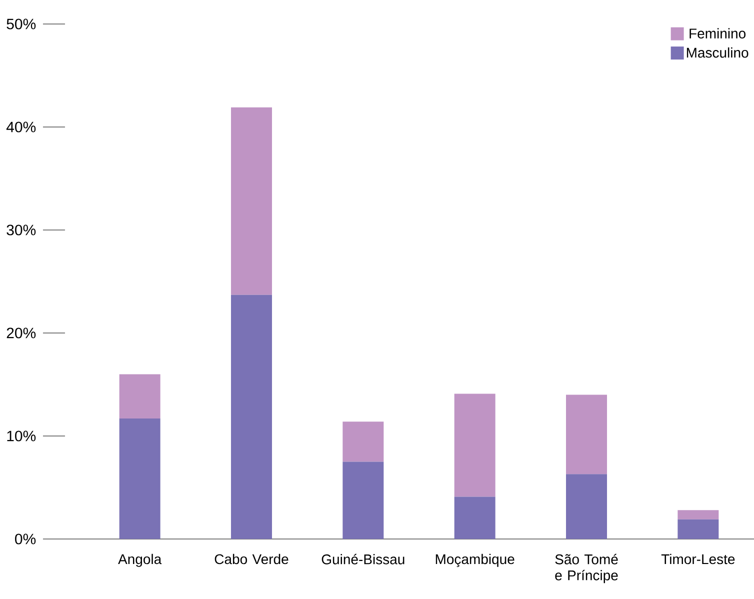 This screenshot has height=599, width=754. Describe the element at coordinates (21, 127) in the screenshot. I see `y-tick-label: 40%` at that location.